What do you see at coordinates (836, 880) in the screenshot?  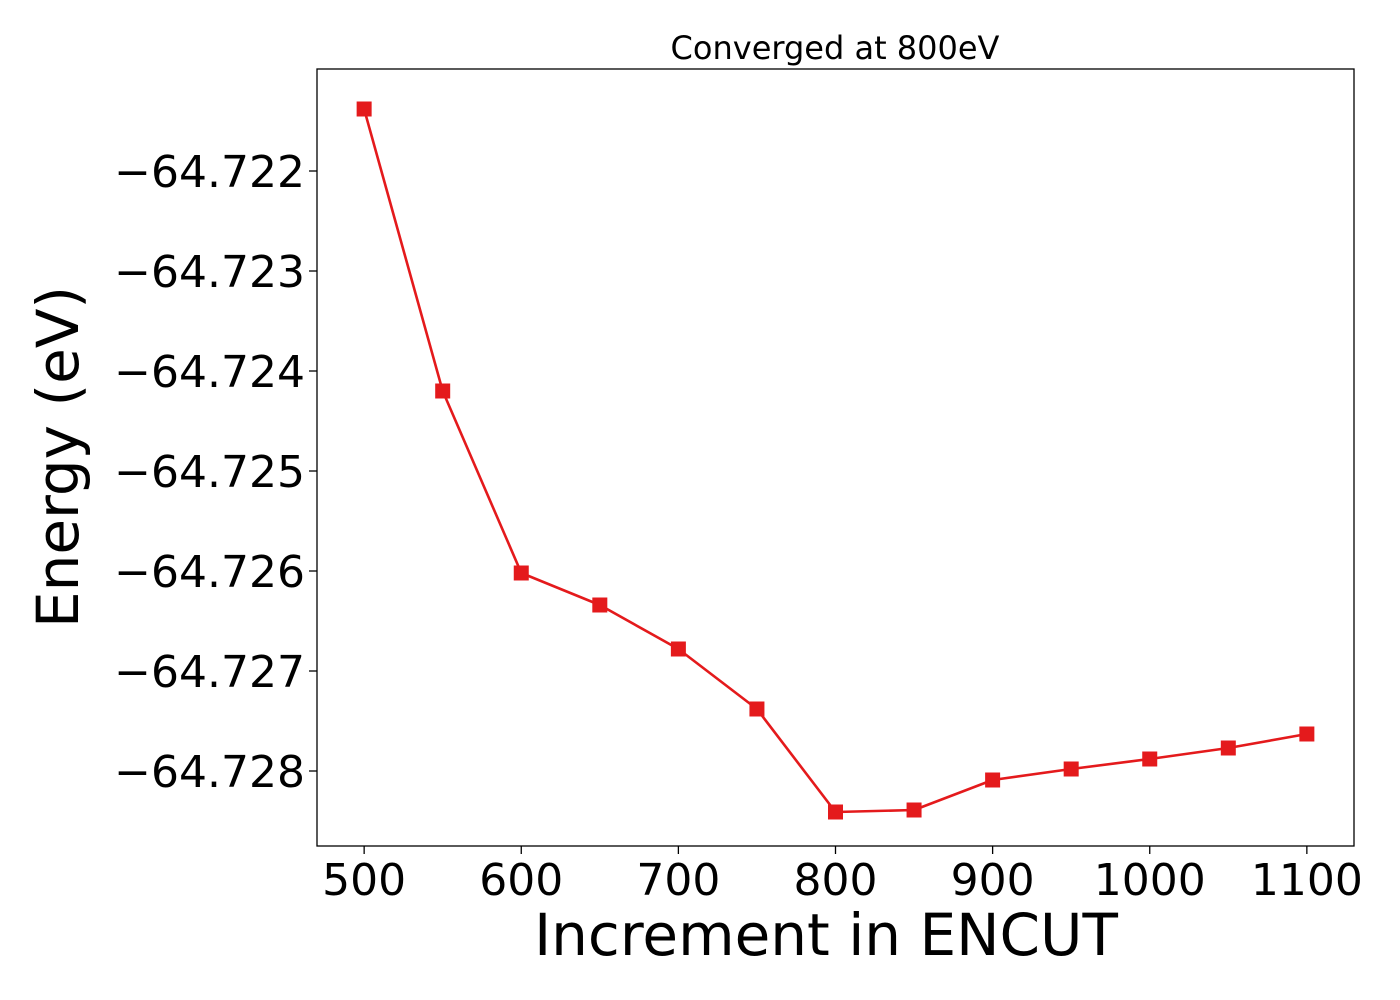 I see `x-tick-label: 800` at bounding box center [836, 880].